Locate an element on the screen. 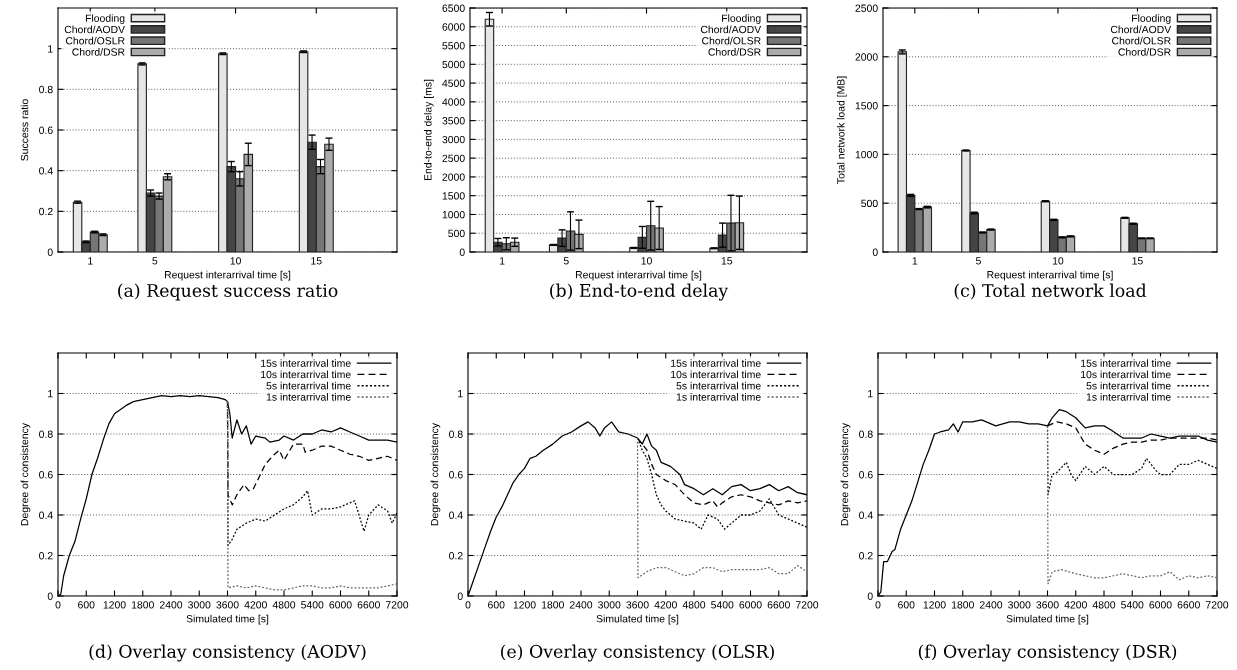  x-tick-label: 0 is located at coordinates (58, 605).